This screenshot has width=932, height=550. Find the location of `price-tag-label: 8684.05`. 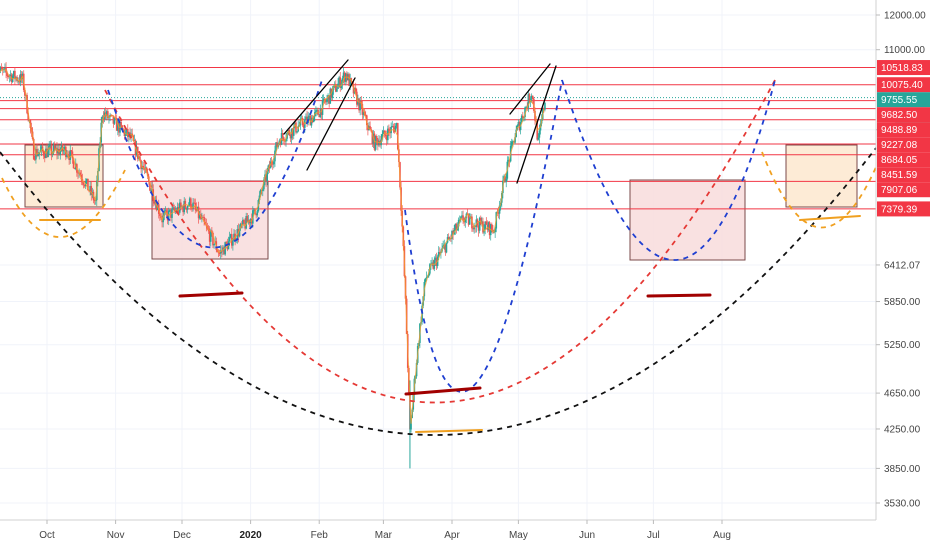

price-tag-label: 8684.05 is located at coordinates (899, 160).